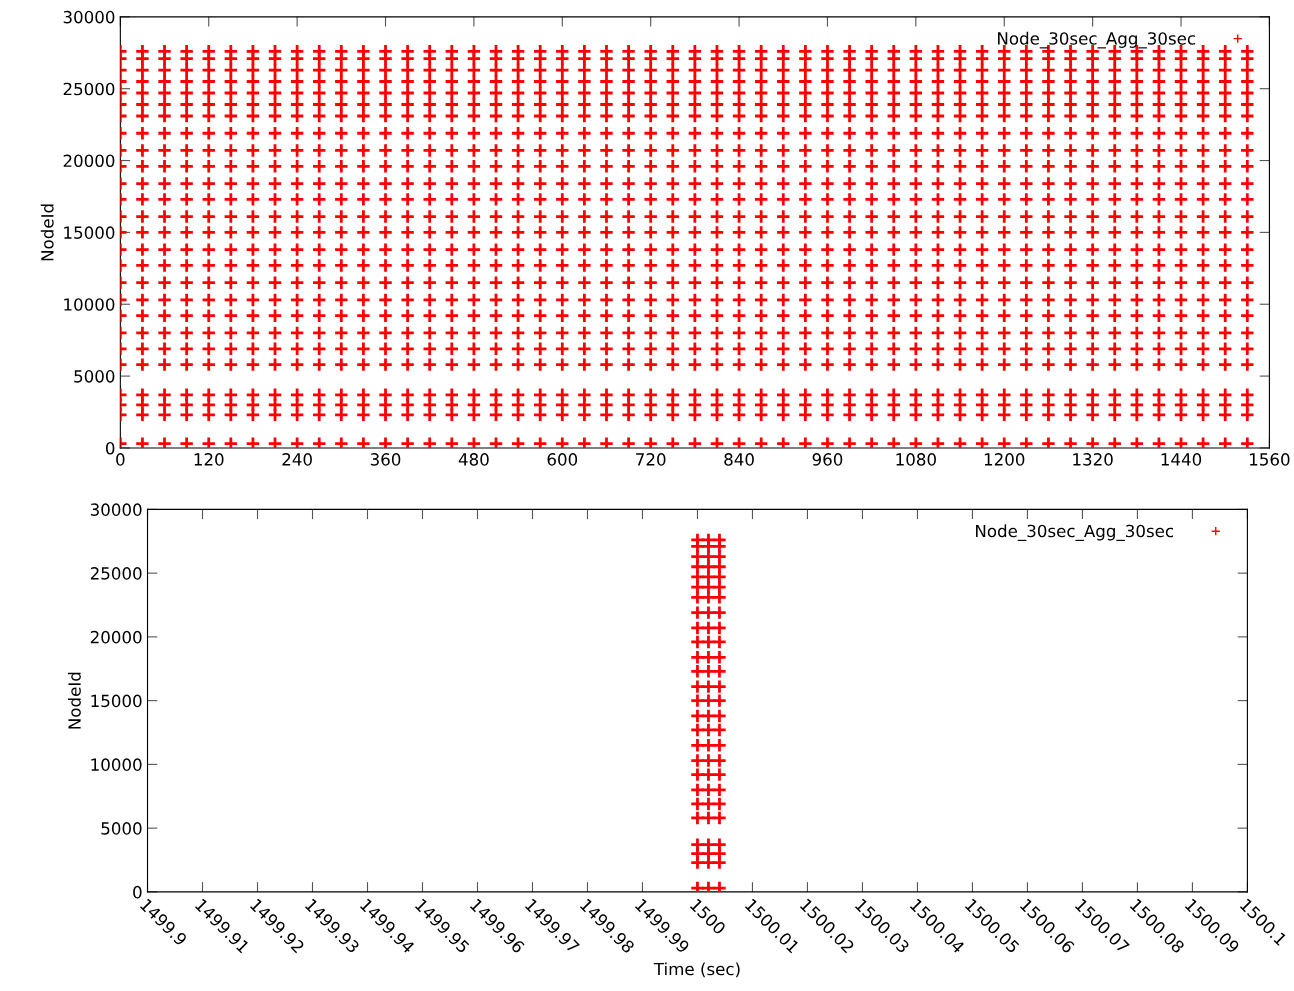 The height and width of the screenshot is (991, 1294). What do you see at coordinates (651, 459) in the screenshot?
I see `x-tick-label: 720` at bounding box center [651, 459].